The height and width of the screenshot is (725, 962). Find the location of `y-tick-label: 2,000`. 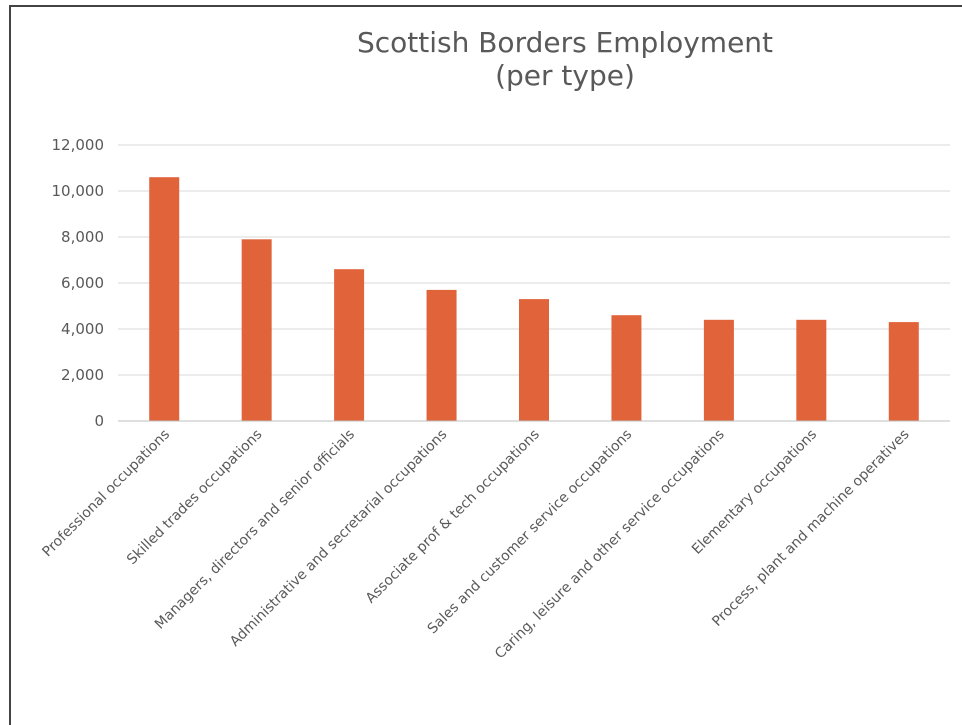

y-tick-label: 2,000 is located at coordinates (82, 375).